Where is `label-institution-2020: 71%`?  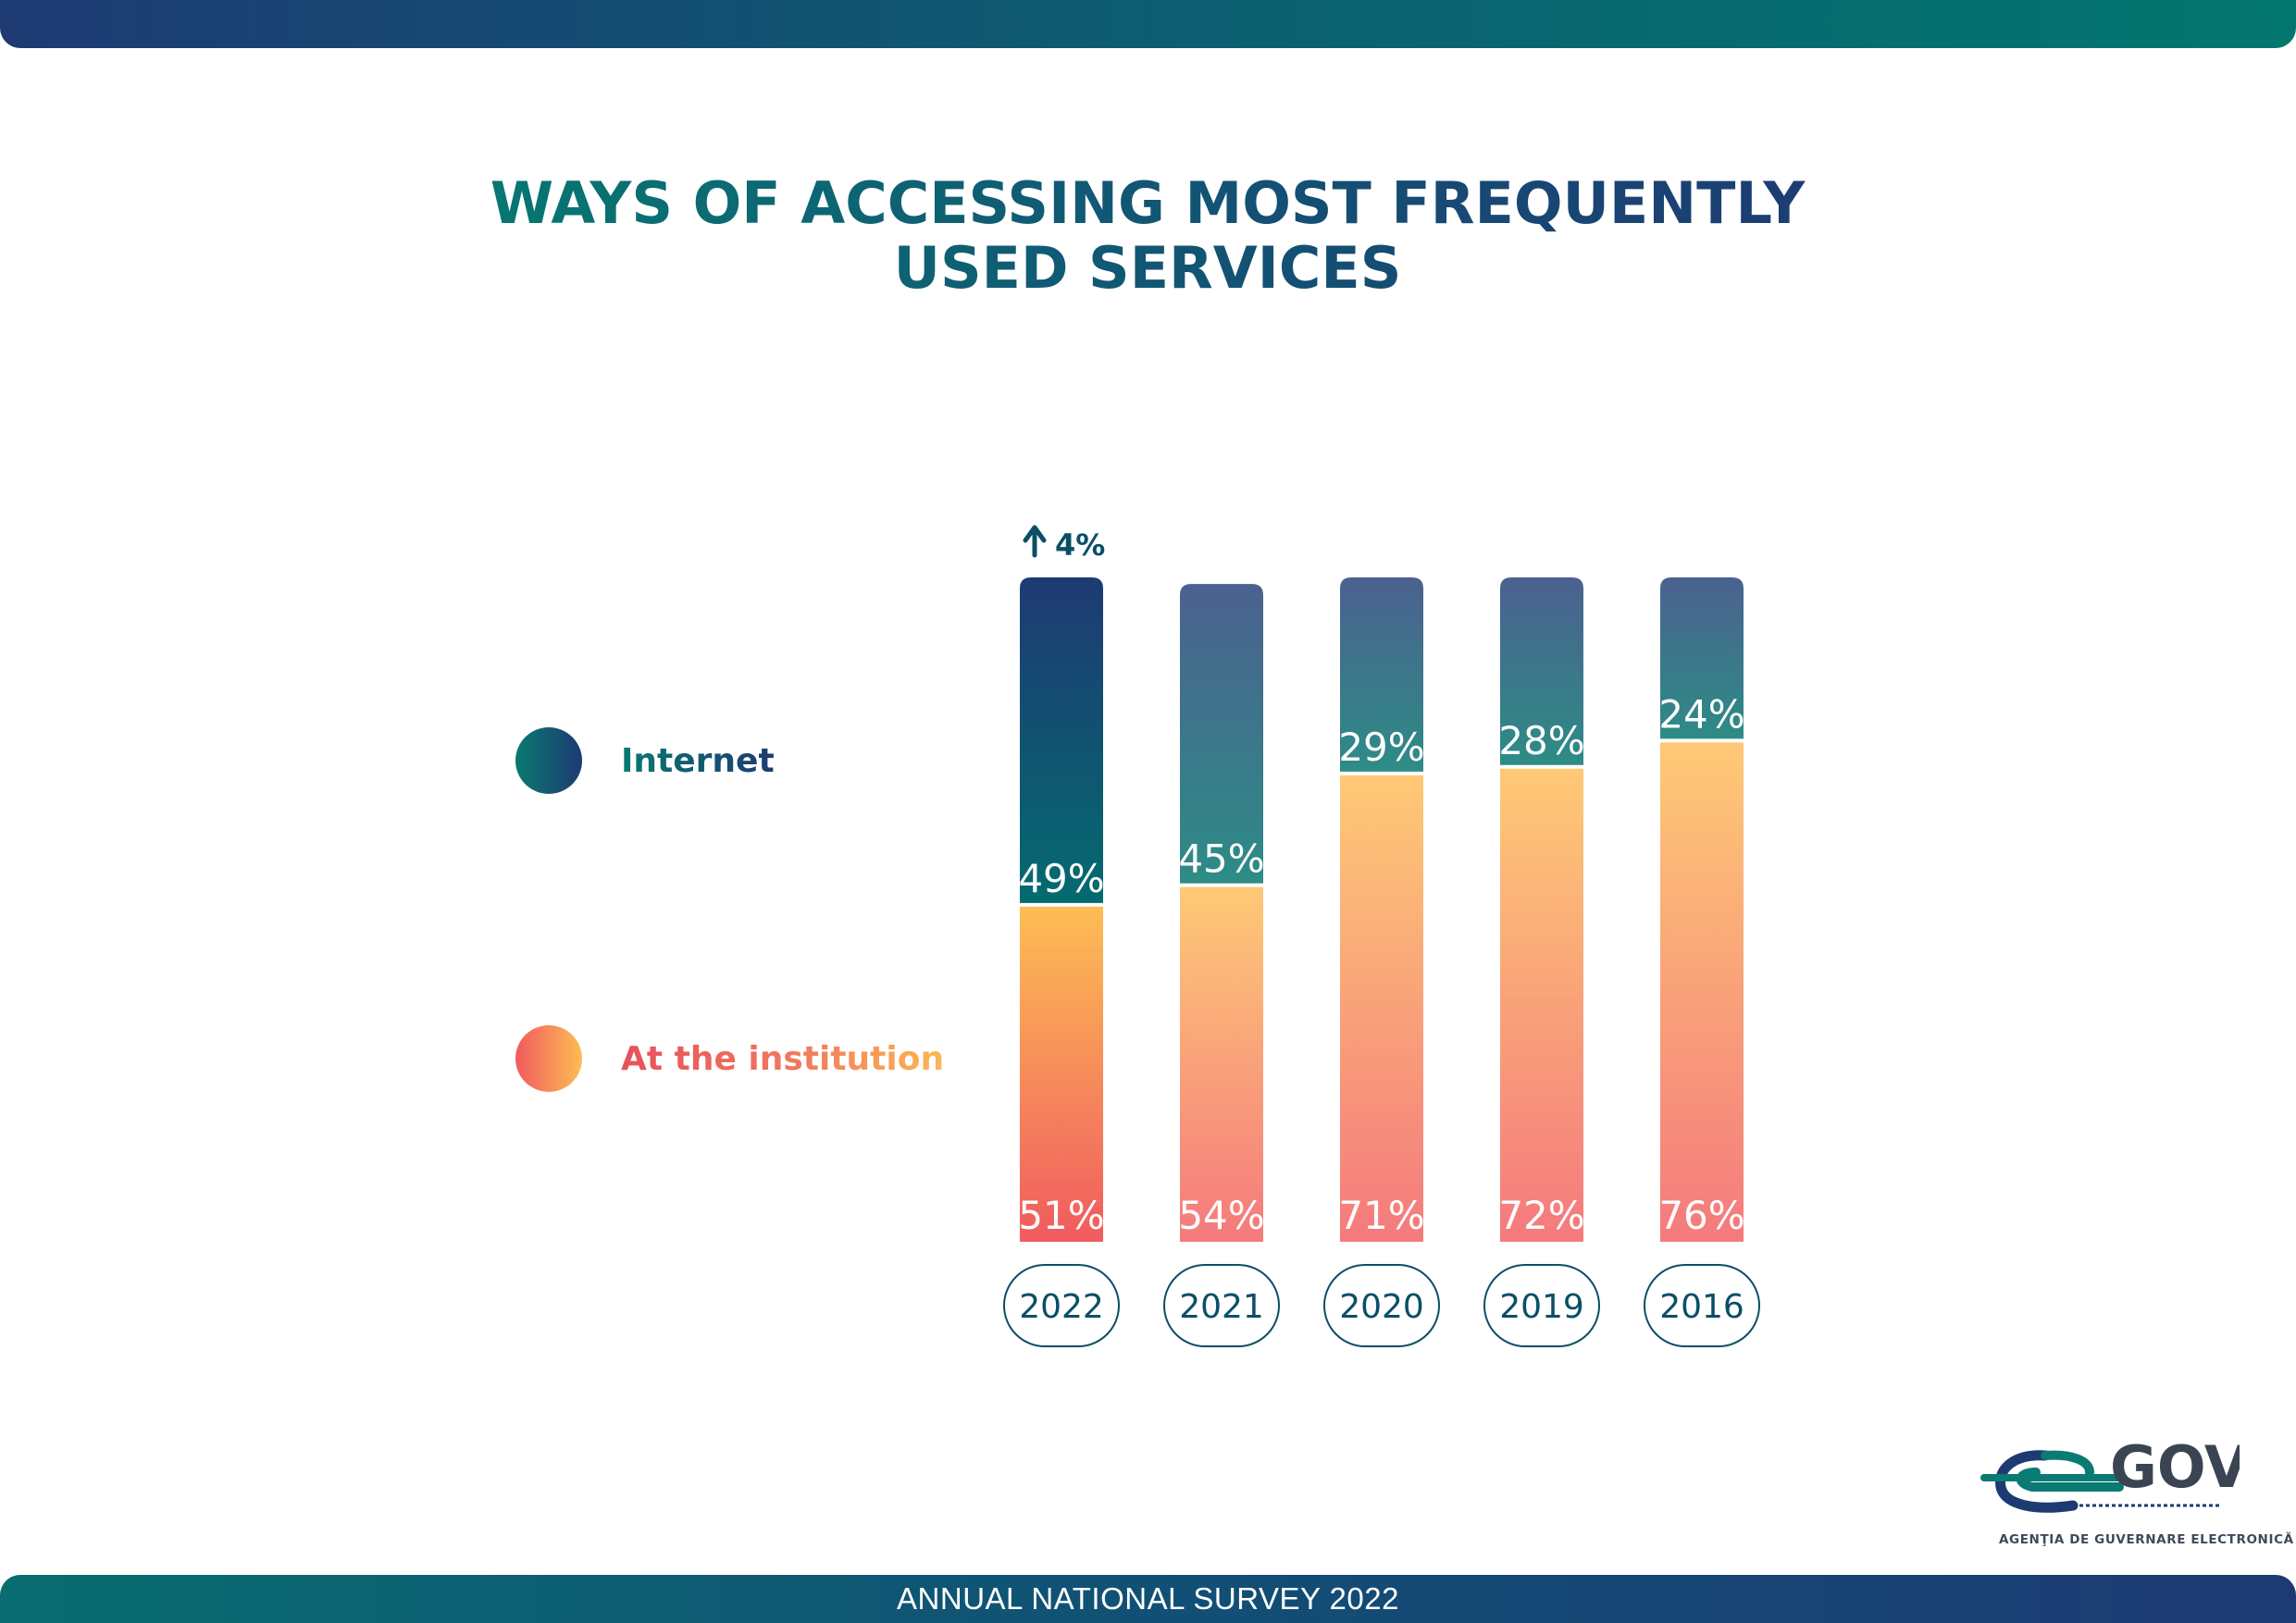 label-institution-2020: 71% is located at coordinates (1381, 1215).